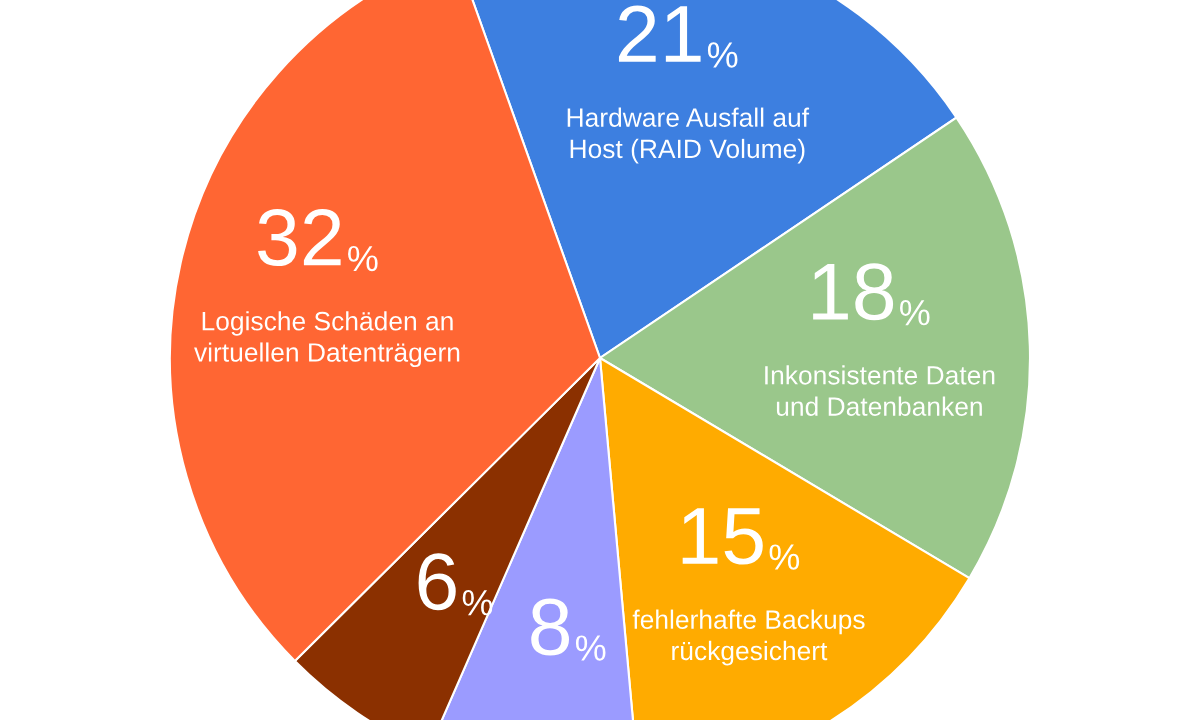 This screenshot has width=1200, height=720. I want to click on slice-label: Hardware Ausfall auf Host (RAID Volume), so click(688, 135).